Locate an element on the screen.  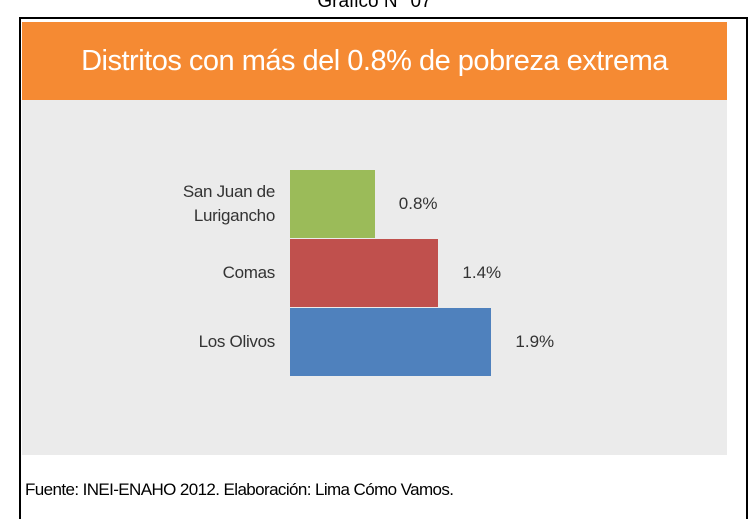
category-label: Los Olivos is located at coordinates (237, 341).